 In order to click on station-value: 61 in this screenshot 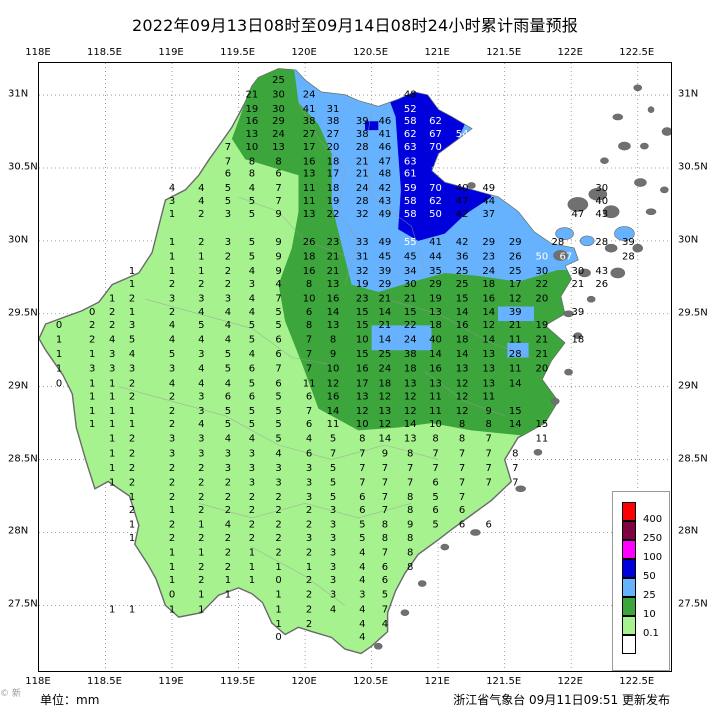, I will do `click(410, 173)`.